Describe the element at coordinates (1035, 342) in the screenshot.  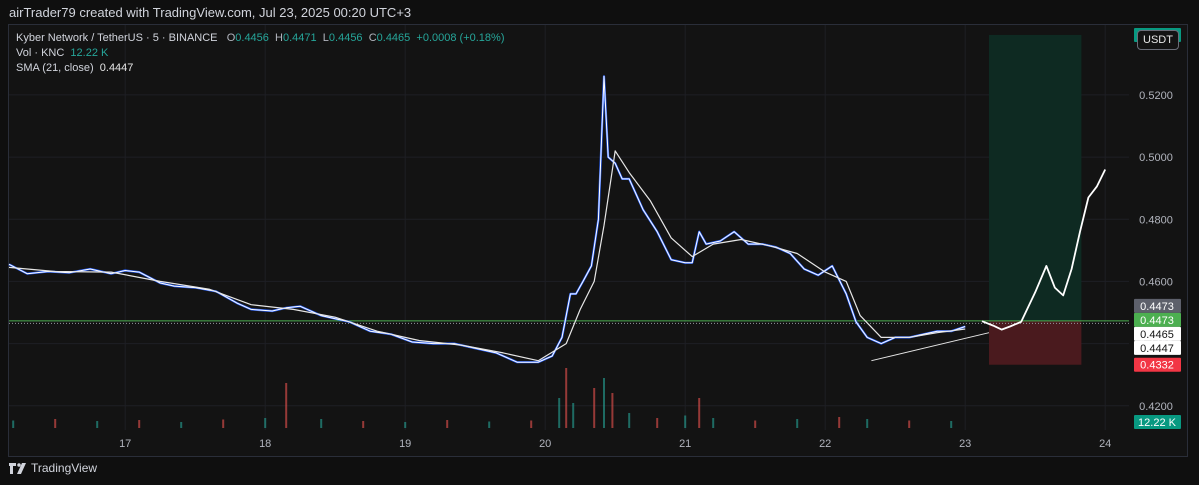
I see `stop-zone` at that location.